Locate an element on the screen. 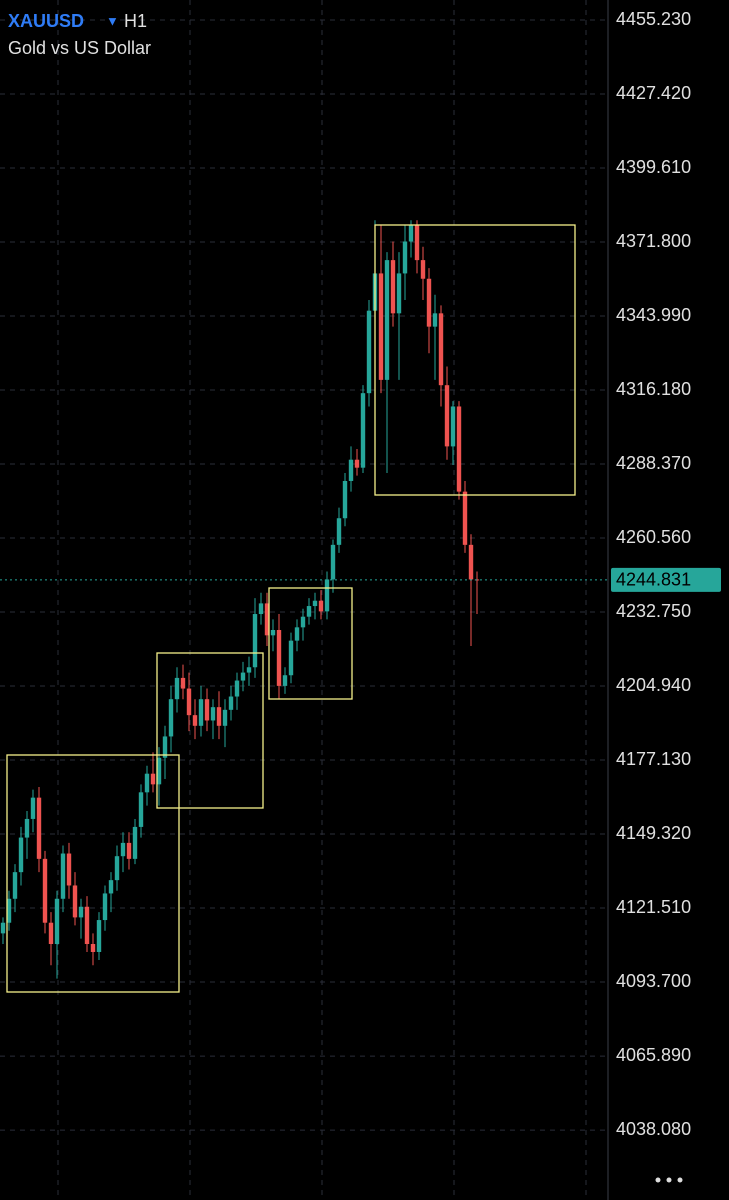 This screenshot has height=1200, width=729. y-tick-label: 4065.890 is located at coordinates (653, 1055).